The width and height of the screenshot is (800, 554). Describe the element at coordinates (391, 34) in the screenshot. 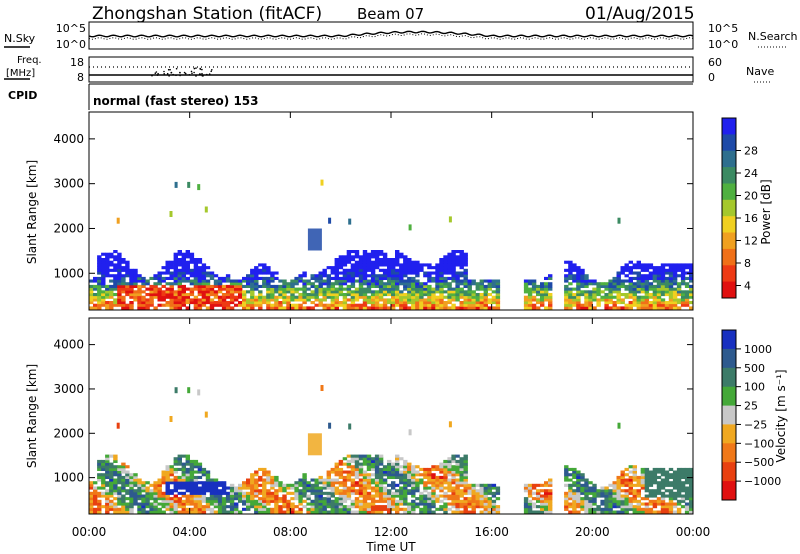

I see `nsky-line` at that location.